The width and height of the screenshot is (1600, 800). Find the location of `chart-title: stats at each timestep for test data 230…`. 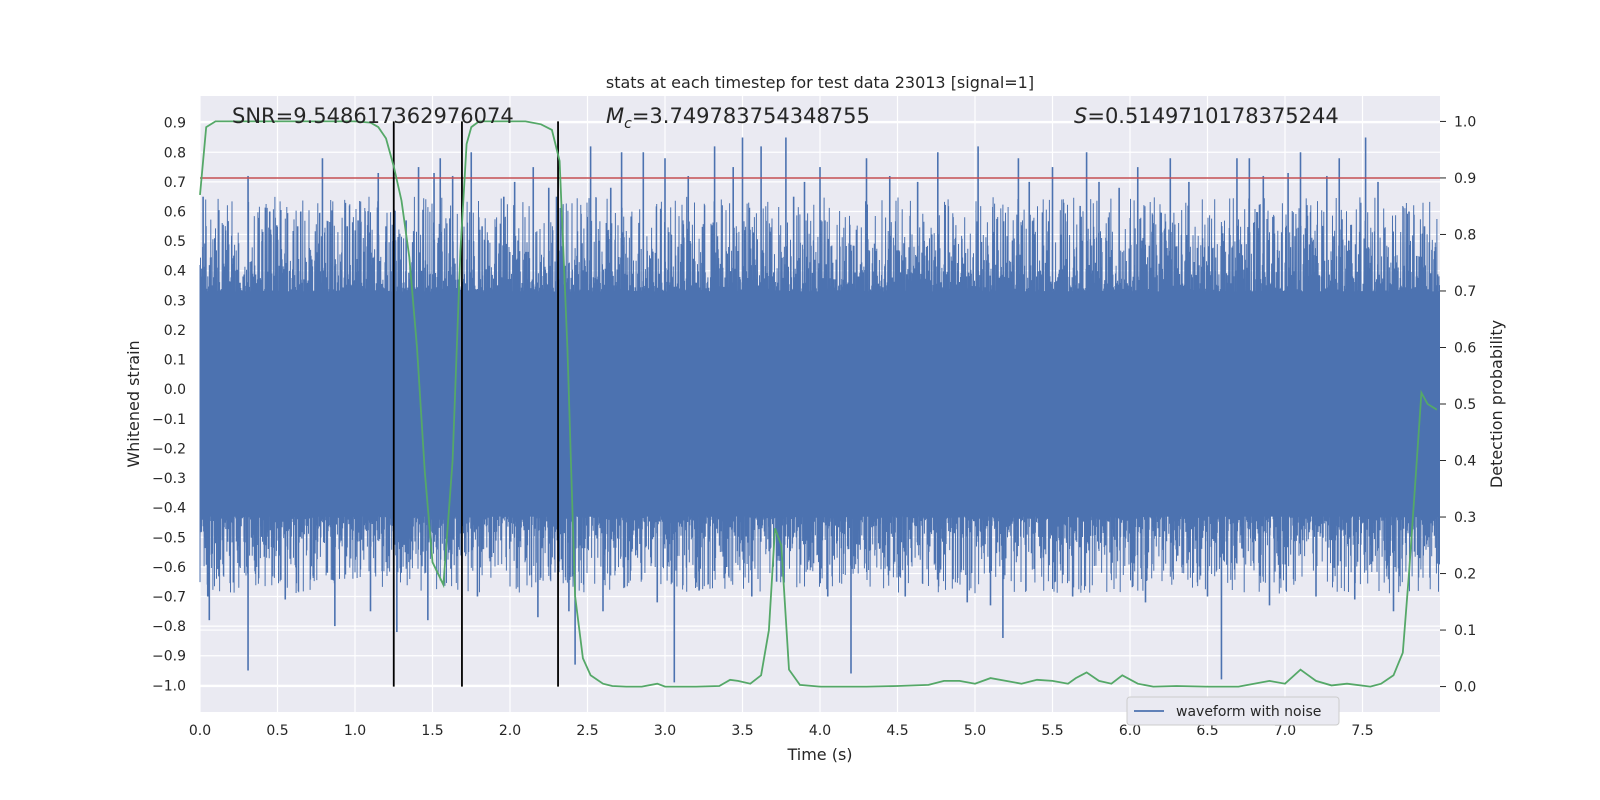

chart-title: stats at each timestep for test data 230… is located at coordinates (820, 82).